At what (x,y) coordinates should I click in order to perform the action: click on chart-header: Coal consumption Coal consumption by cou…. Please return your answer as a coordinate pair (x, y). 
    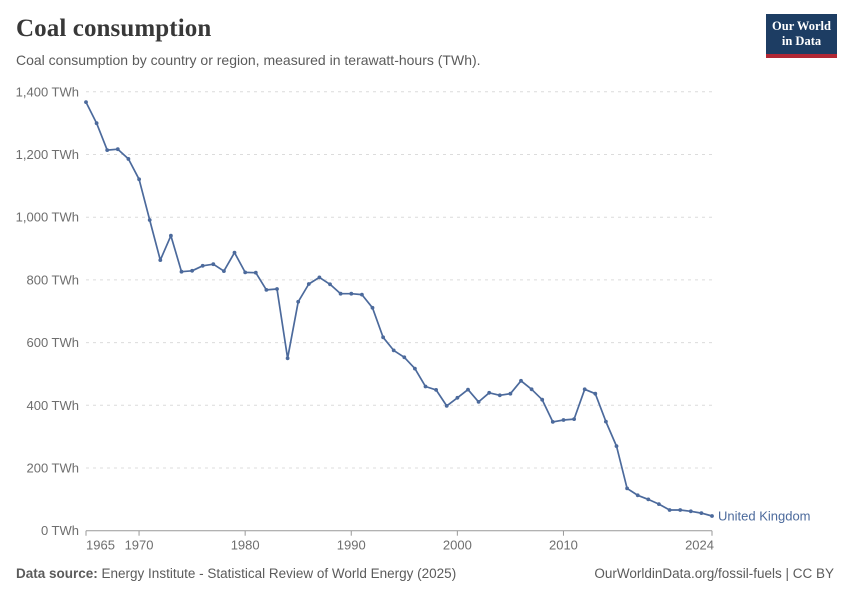
    Looking at the image, I should click on (383, 41).